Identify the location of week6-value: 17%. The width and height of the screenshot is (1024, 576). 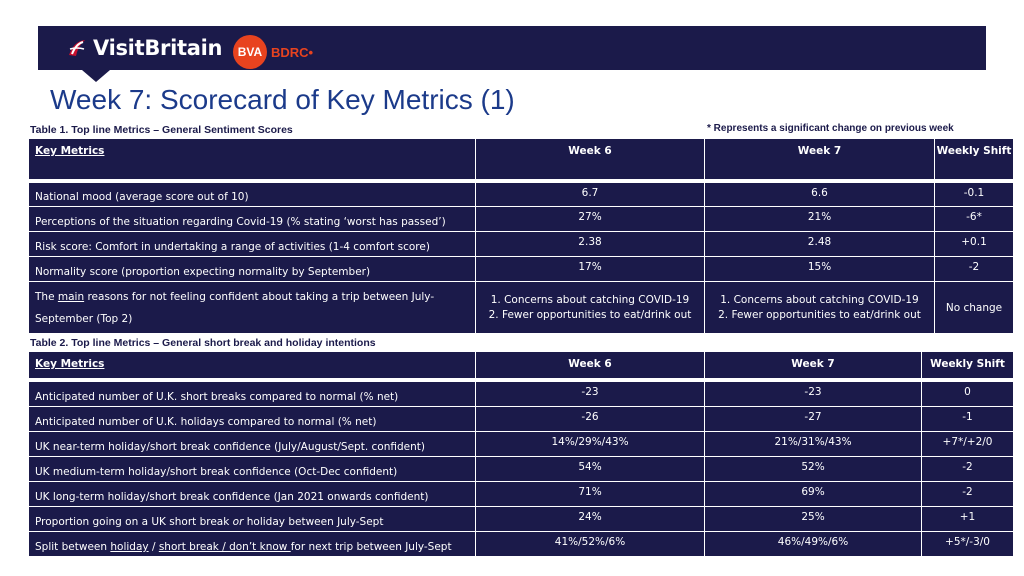
(590, 269).